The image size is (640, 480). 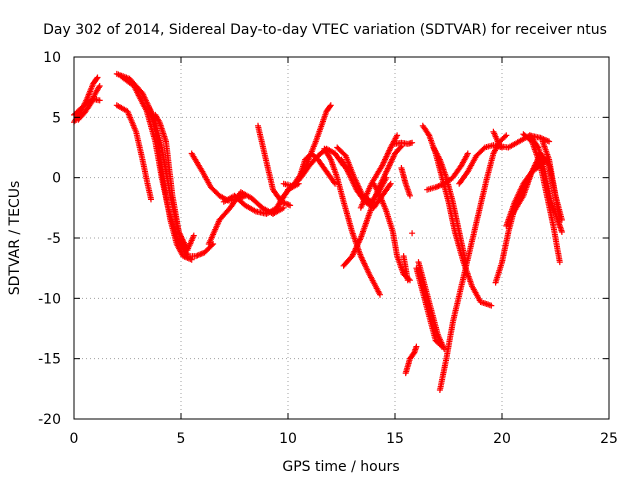 I want to click on y-tick-label: 0, so click(x=56, y=179).